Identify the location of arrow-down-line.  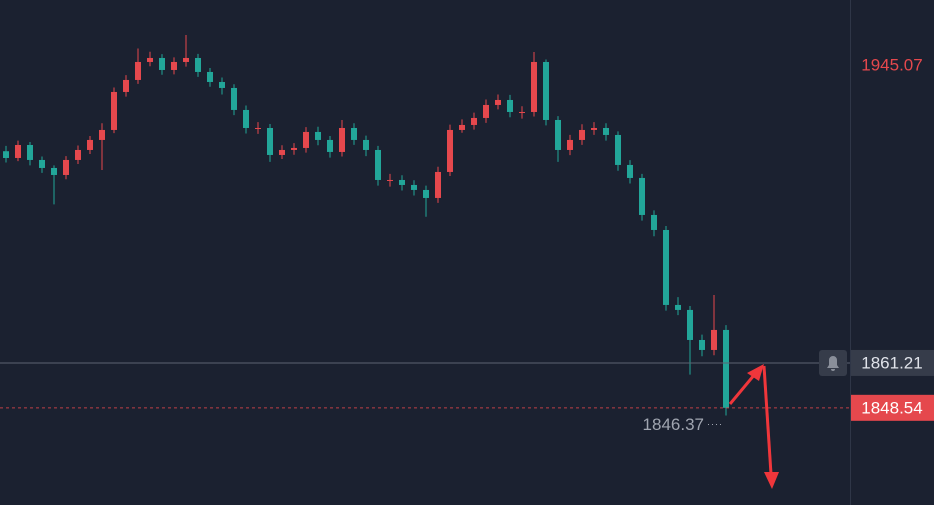
(767, 420).